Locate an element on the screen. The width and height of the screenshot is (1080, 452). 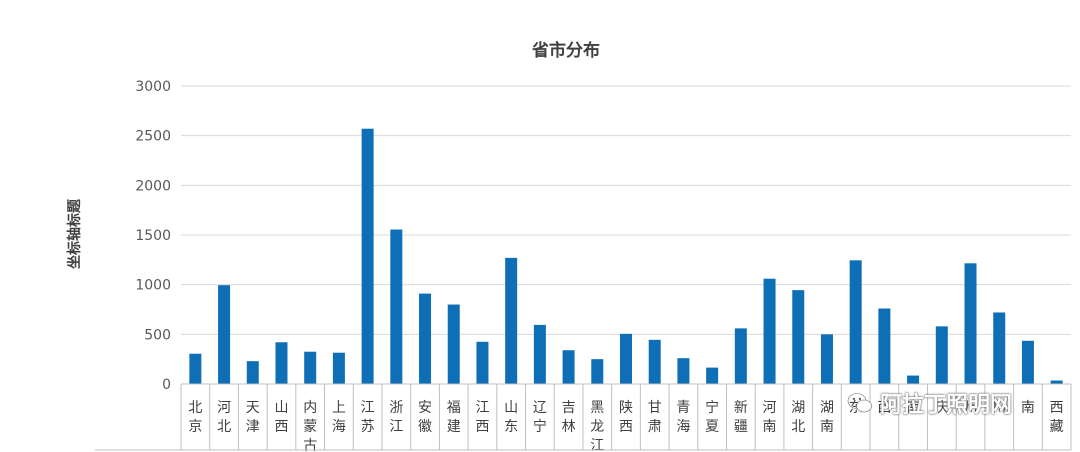
watermark: 阿拉丁照明网 is located at coordinates (929, 403).